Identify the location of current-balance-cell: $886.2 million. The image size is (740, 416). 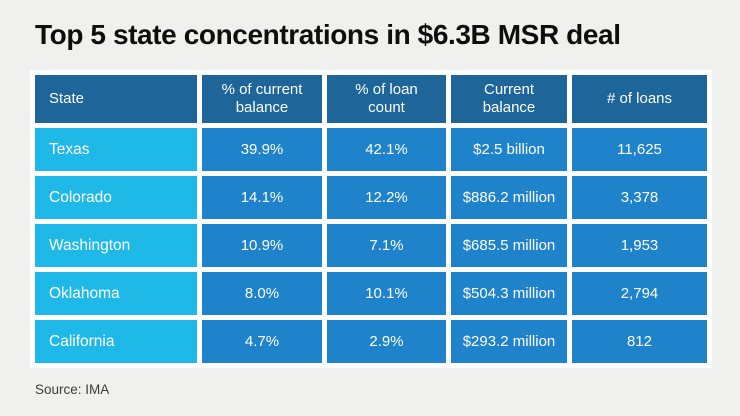
(509, 197).